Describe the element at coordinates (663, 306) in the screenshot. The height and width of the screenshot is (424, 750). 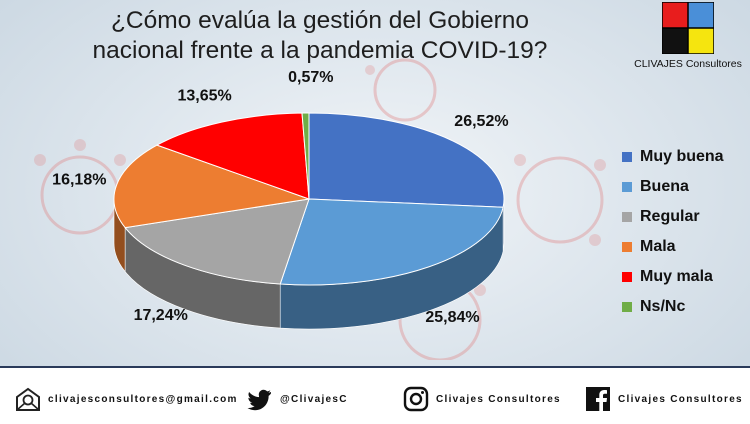
I see `legend-label: Ns/Nc` at that location.